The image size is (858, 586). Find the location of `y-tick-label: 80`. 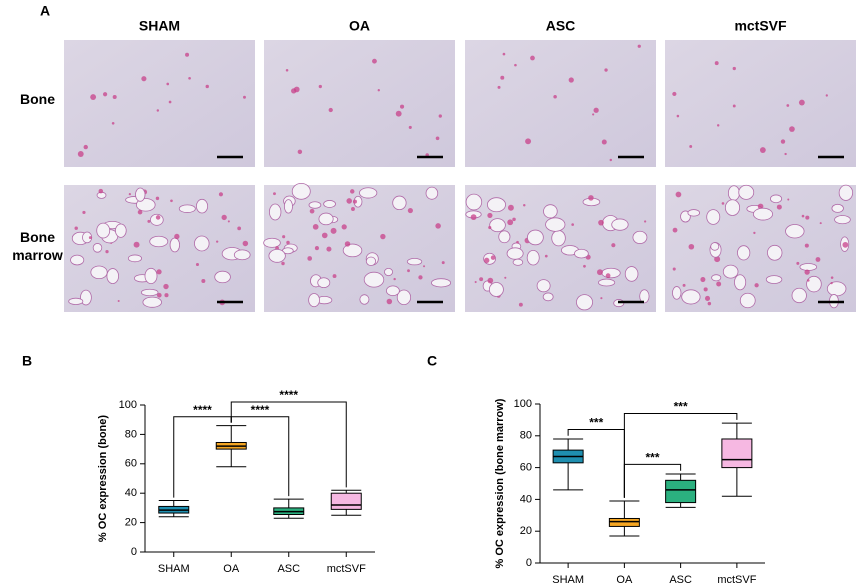

y-tick-label: 80 is located at coordinates (526, 436).